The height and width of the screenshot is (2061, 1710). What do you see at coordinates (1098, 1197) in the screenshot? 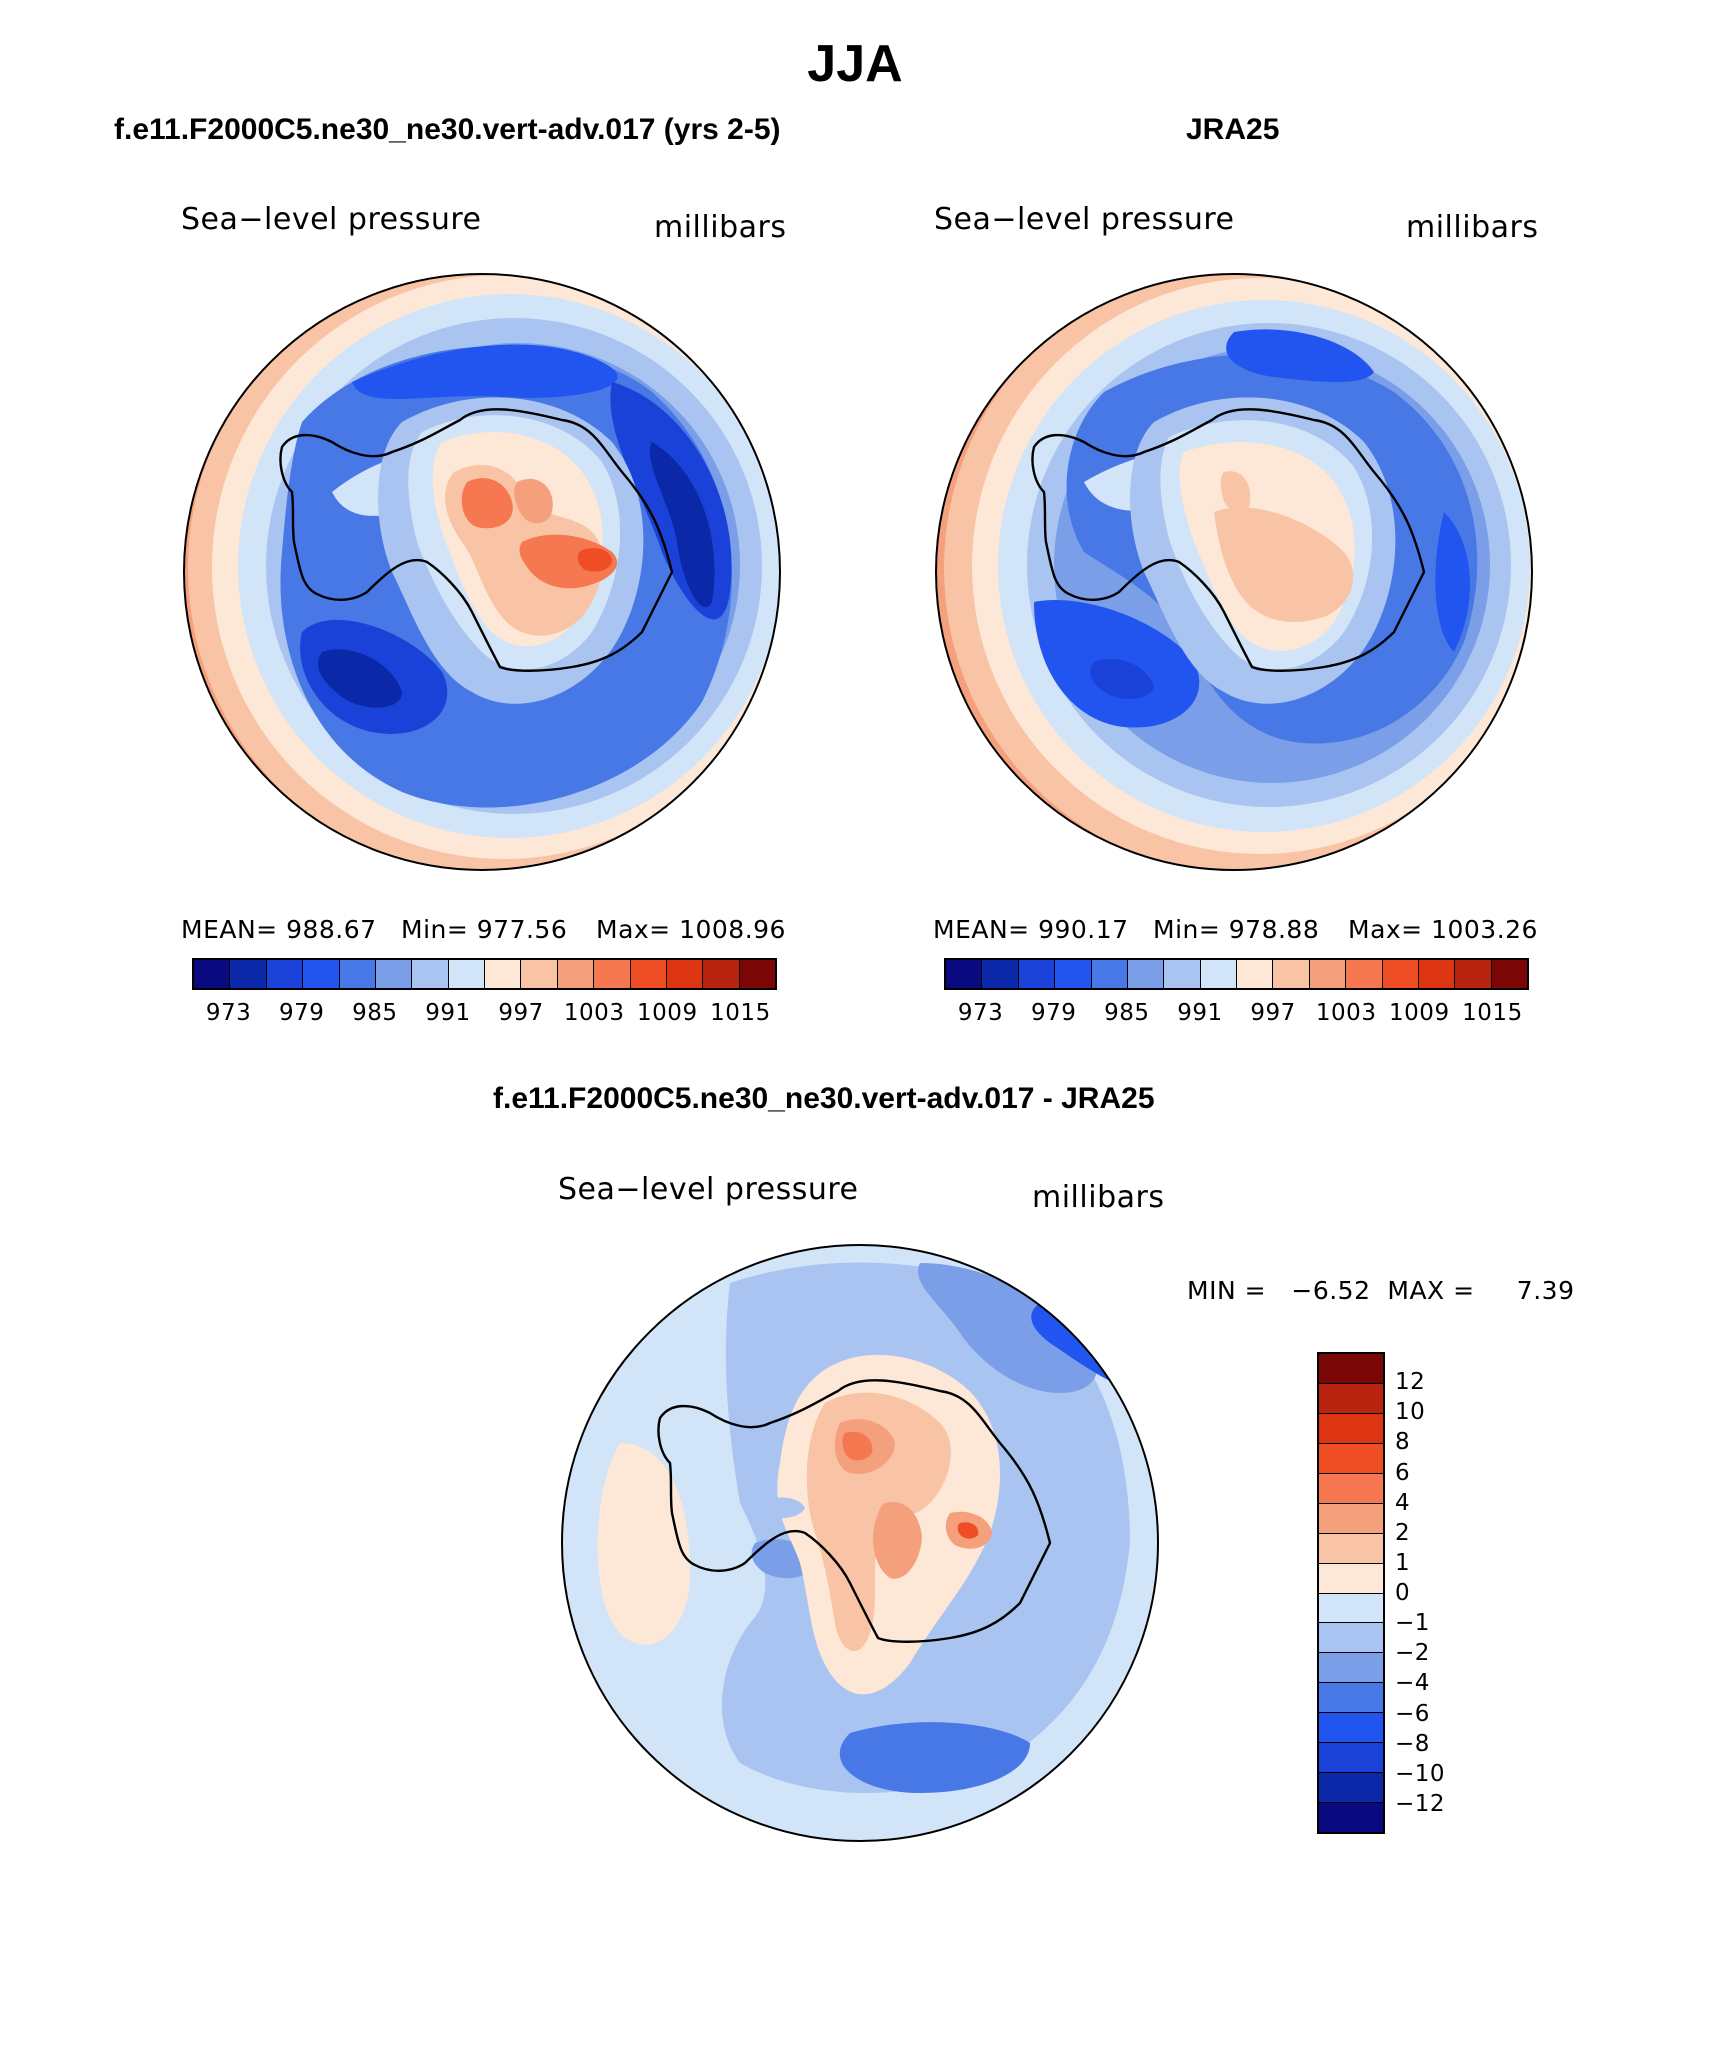
I see `diff-units: millibars` at bounding box center [1098, 1197].